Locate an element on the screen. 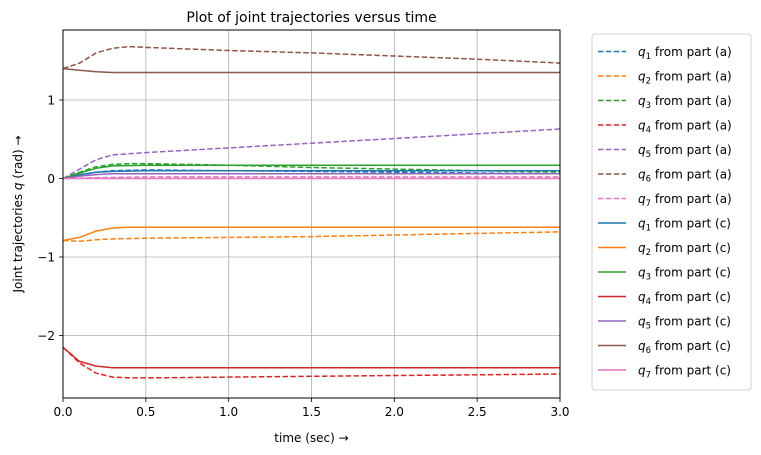  x-tick-label: 1.5 is located at coordinates (311, 412).